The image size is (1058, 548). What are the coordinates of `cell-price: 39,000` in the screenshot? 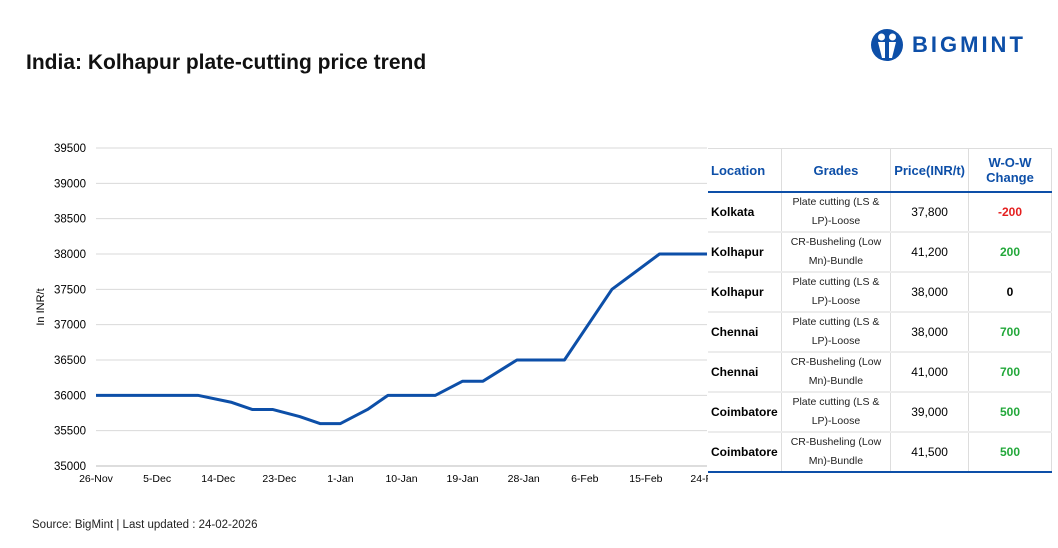 It's located at (929, 412).